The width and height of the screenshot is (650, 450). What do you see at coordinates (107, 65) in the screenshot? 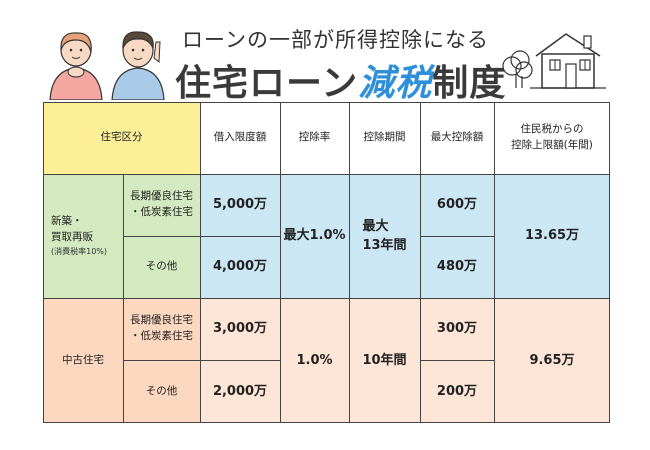
I see `people-illustration` at bounding box center [107, 65].